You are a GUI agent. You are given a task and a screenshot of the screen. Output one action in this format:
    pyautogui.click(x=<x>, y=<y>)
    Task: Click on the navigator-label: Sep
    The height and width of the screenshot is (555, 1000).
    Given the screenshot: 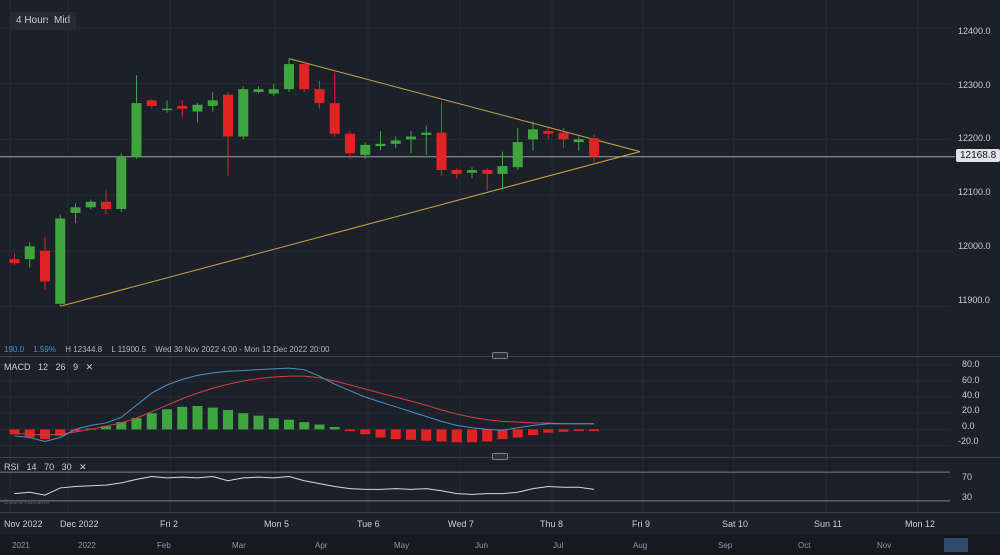 What is the action you would take?
    pyautogui.click(x=725, y=545)
    